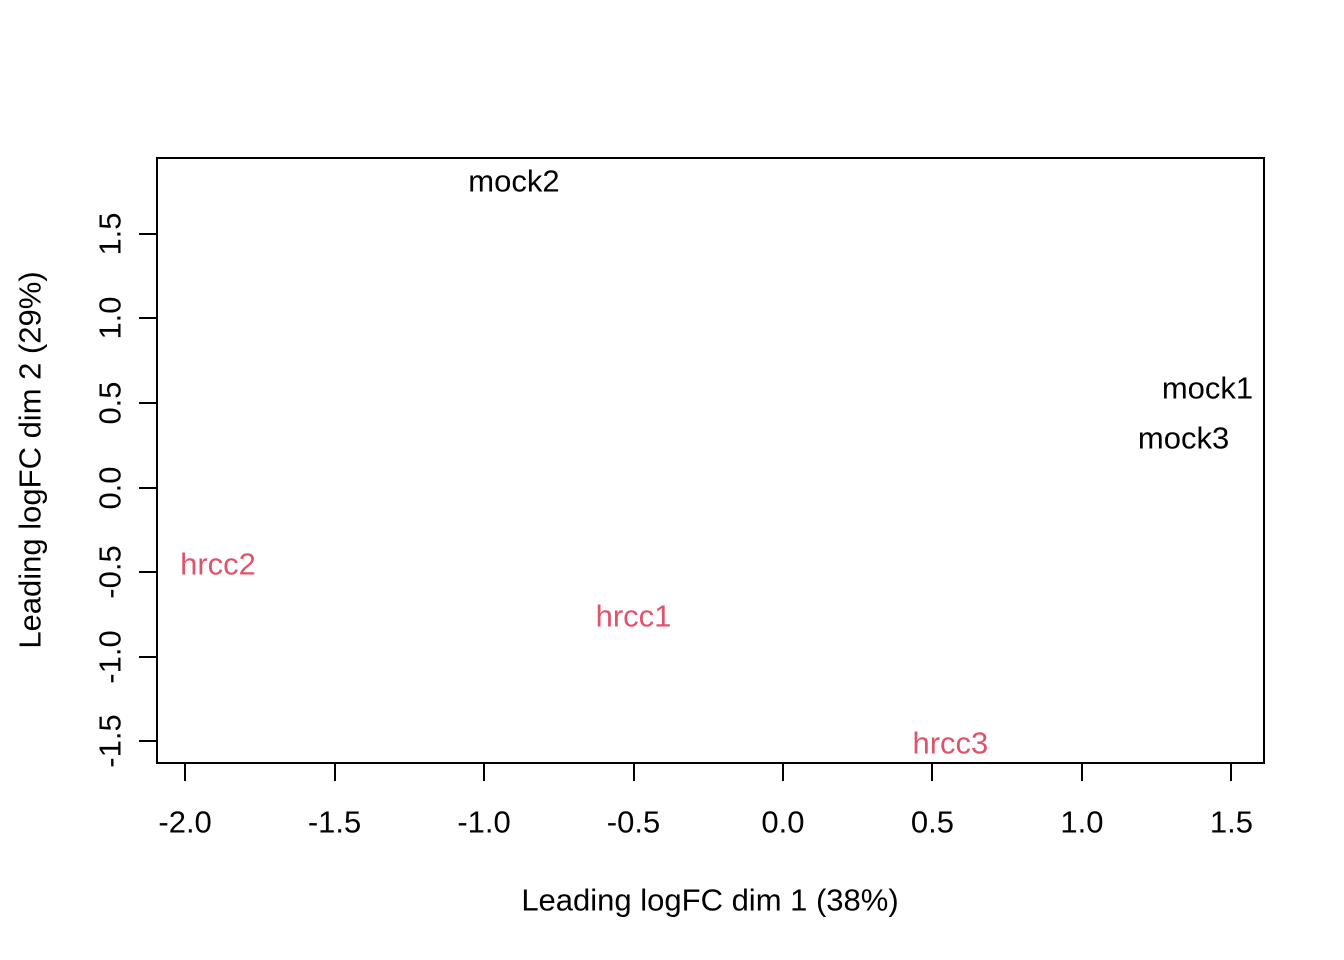 This screenshot has height=960, width=1344. I want to click on x-axis-tick-label: 0.0, so click(783, 822).